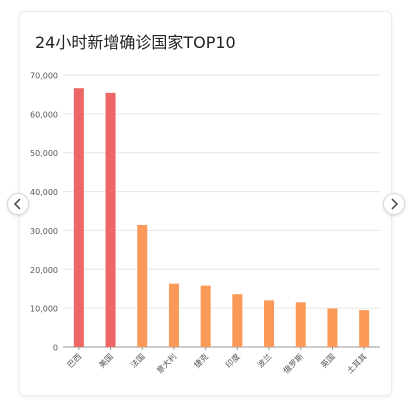  I want to click on next-button, so click(394, 204).